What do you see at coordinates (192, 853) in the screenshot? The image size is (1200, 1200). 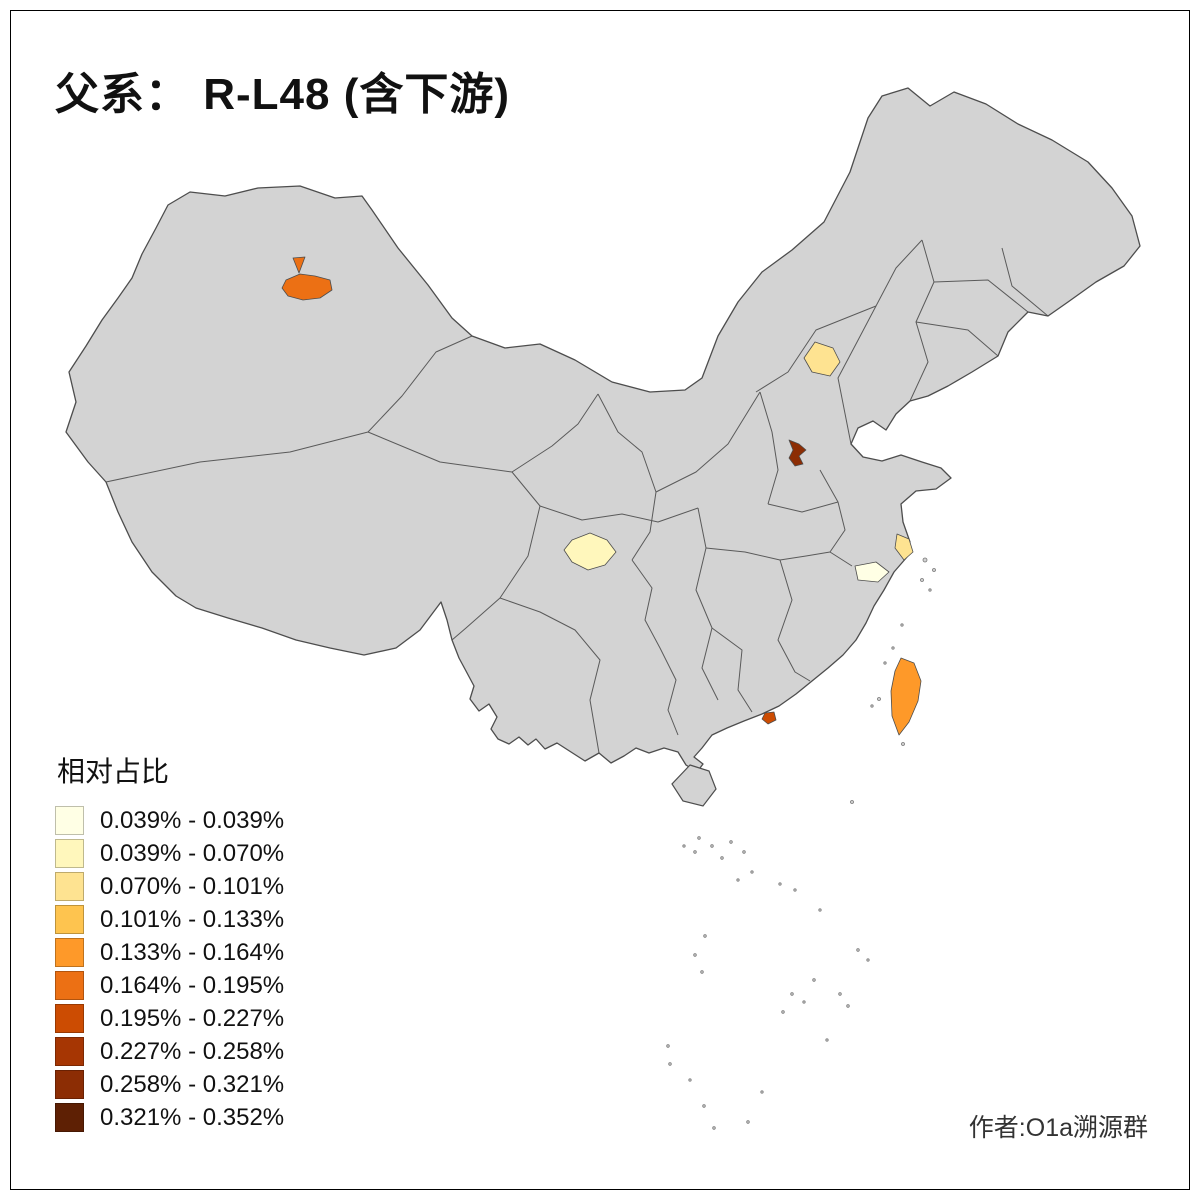 I see `legend-range-label: 0.039% - 0.070%` at bounding box center [192, 853].